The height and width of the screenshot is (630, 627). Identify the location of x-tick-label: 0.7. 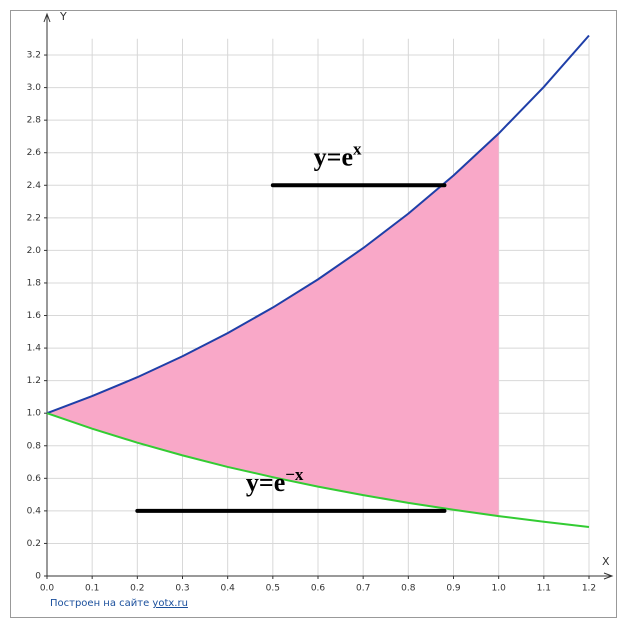
(363, 589).